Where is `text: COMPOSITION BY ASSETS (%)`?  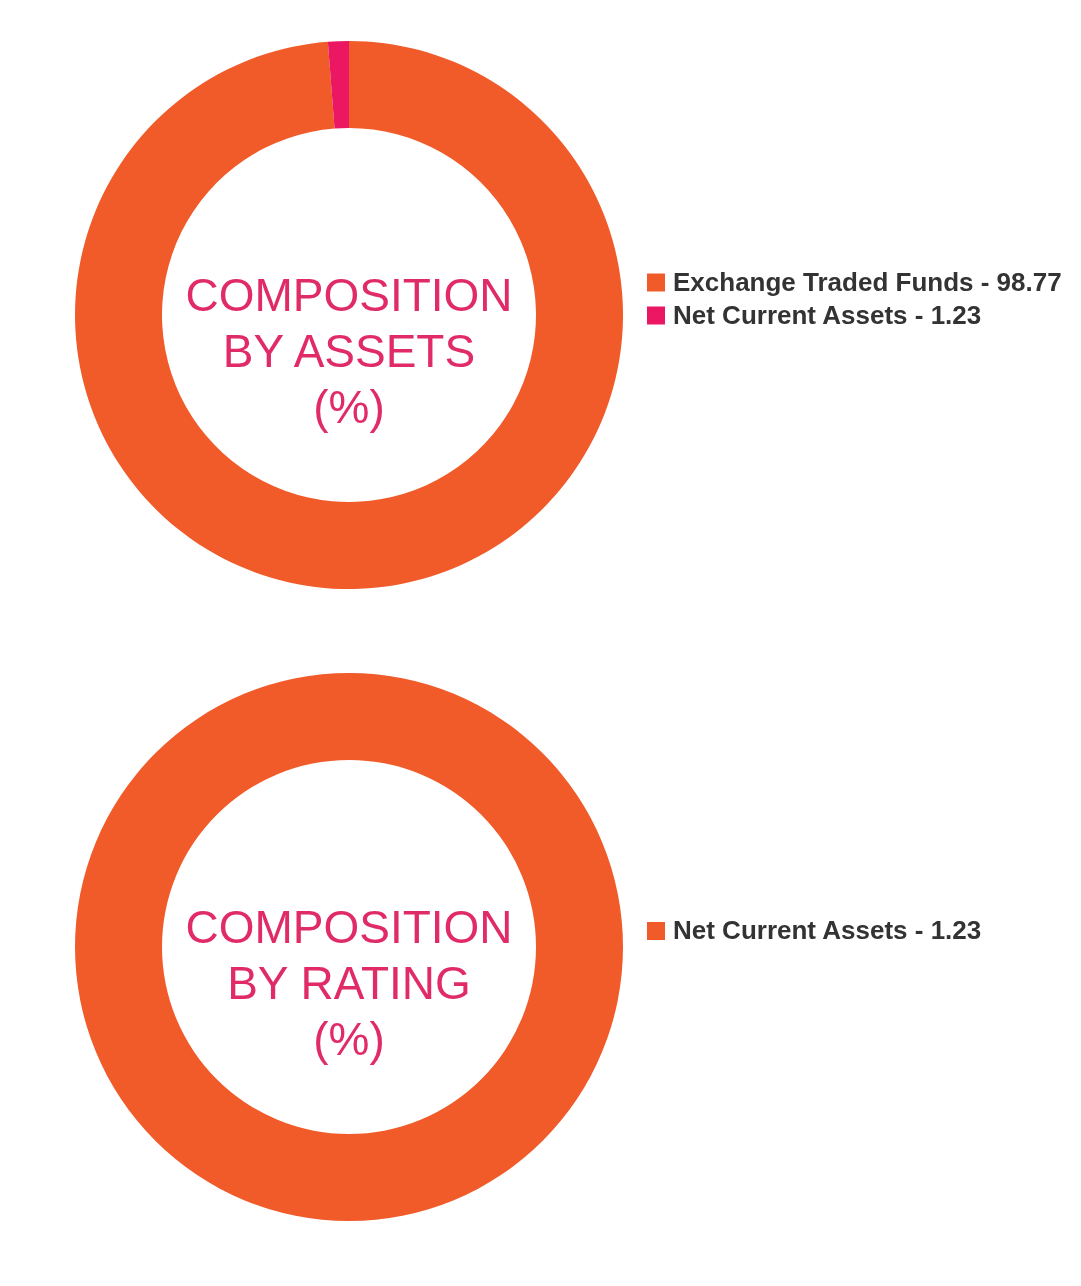 text: COMPOSITION BY ASSETS (%) is located at coordinates (349, 351).